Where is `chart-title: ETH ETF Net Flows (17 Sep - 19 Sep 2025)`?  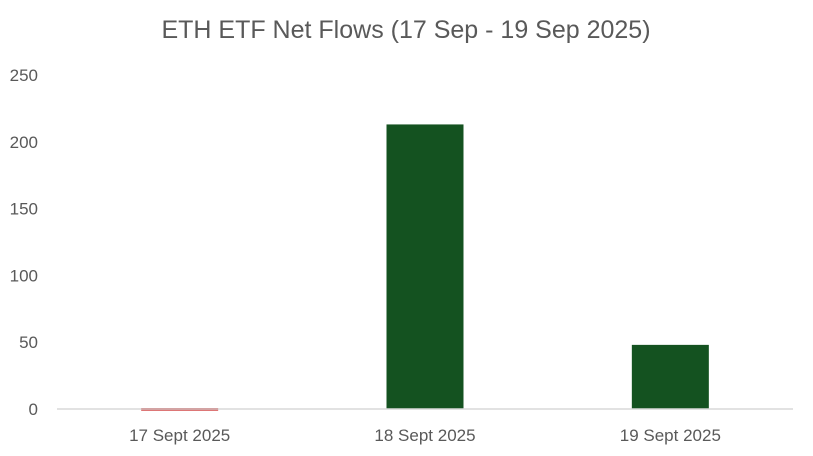 chart-title: ETH ETF Net Flows (17 Sep - 19 Sep 2025) is located at coordinates (405, 30).